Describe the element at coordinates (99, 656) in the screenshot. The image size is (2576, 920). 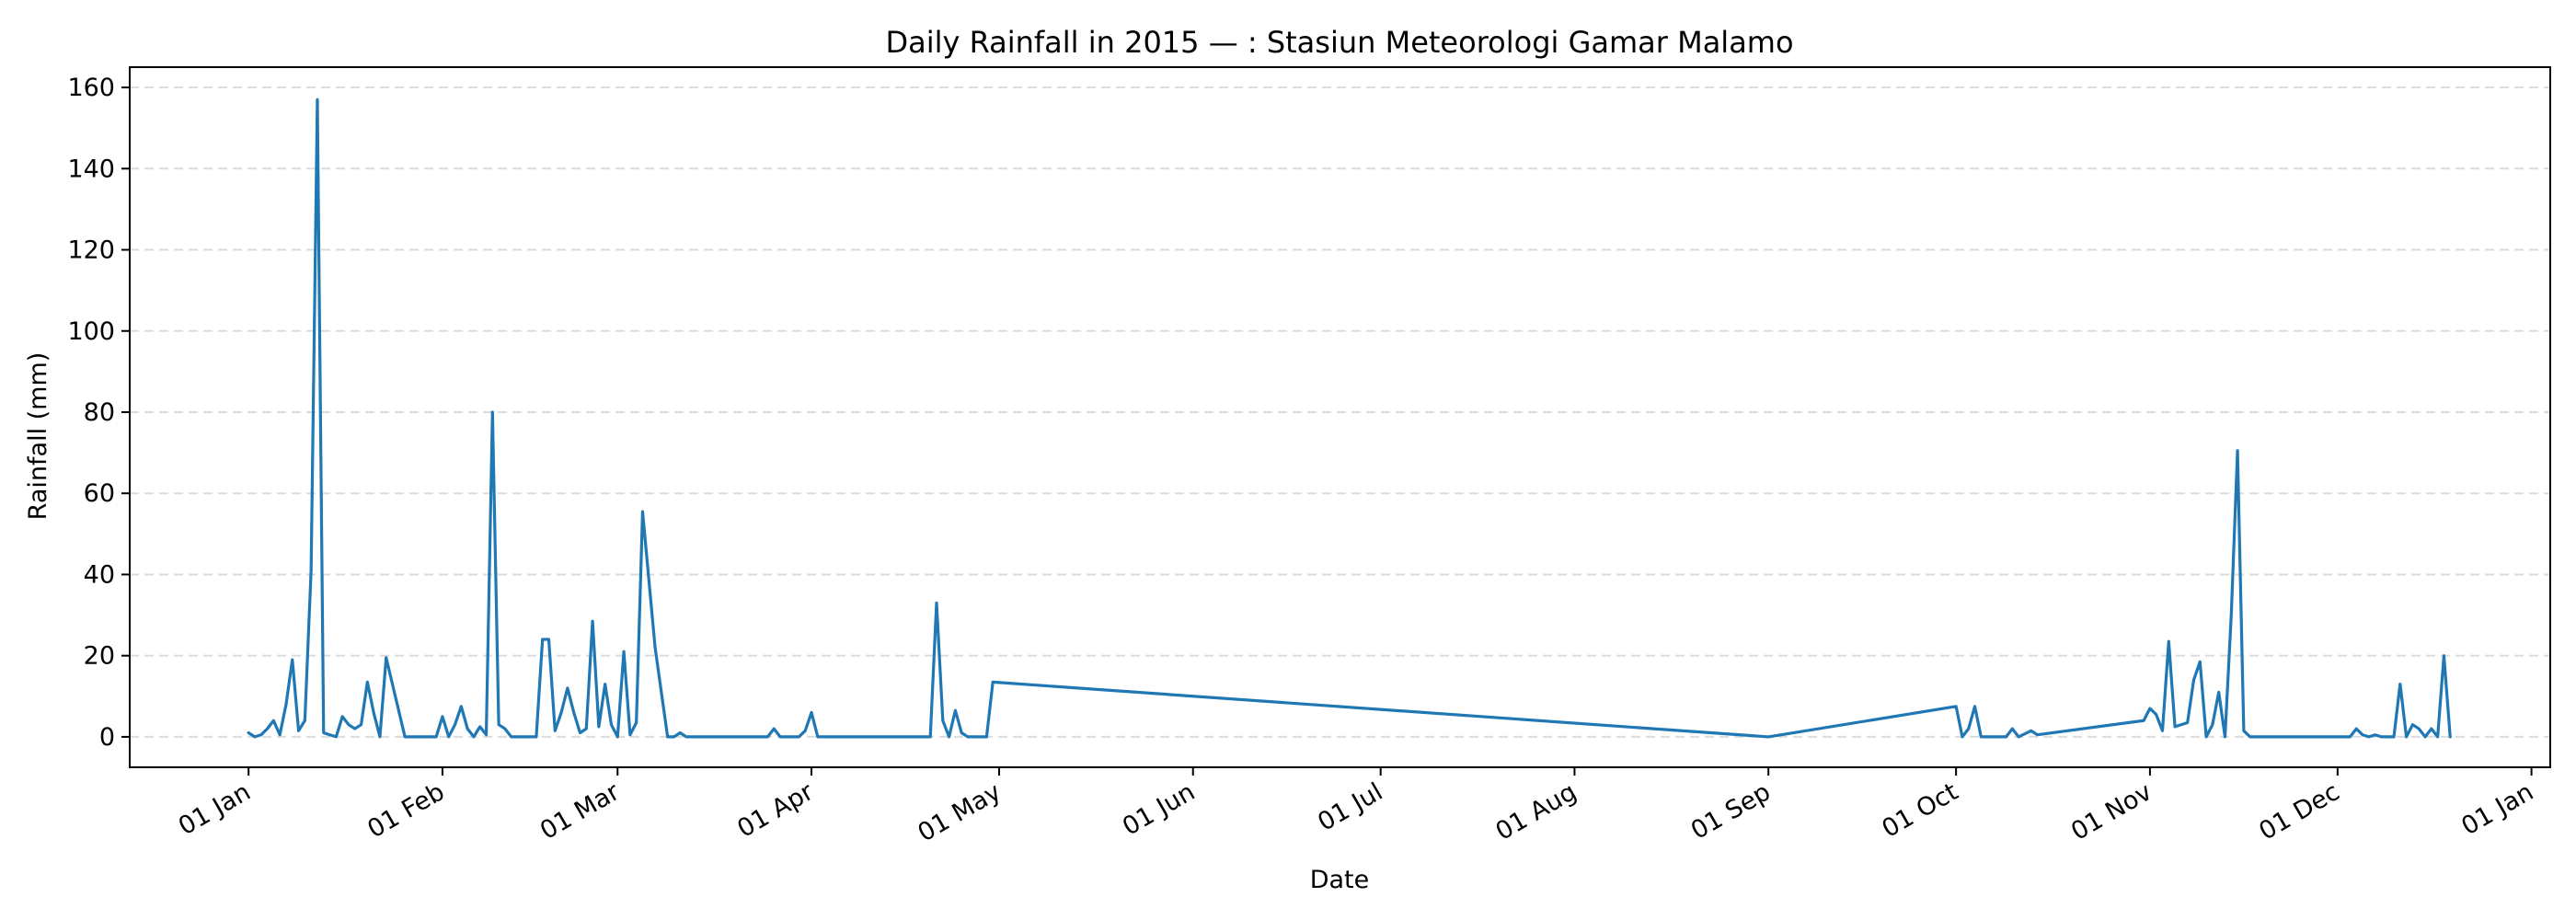
I see `y-tick-label: 20` at that location.